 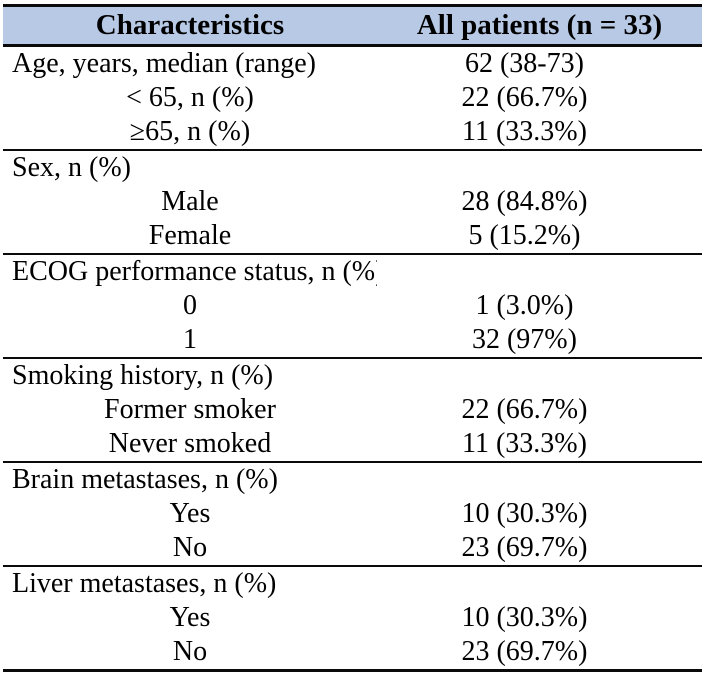 What do you see at coordinates (190, 409) in the screenshot?
I see `row-label: Former smoker` at bounding box center [190, 409].